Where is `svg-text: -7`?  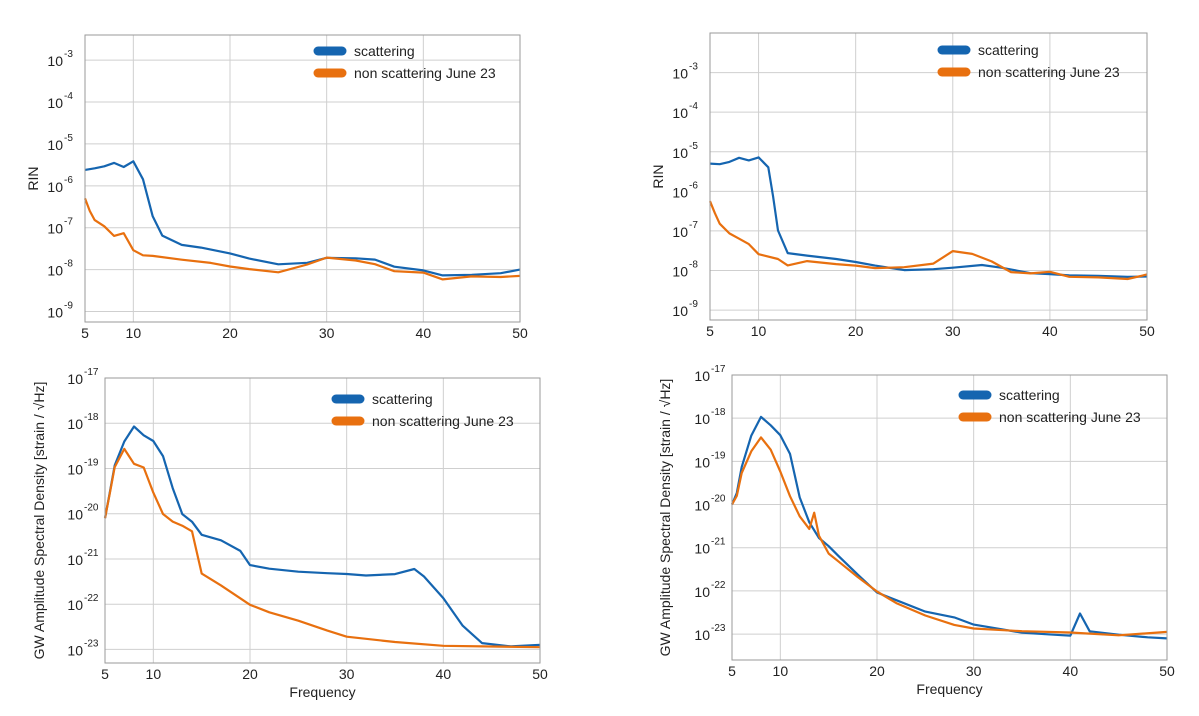
svg-text: -7 is located at coordinates (68, 222).